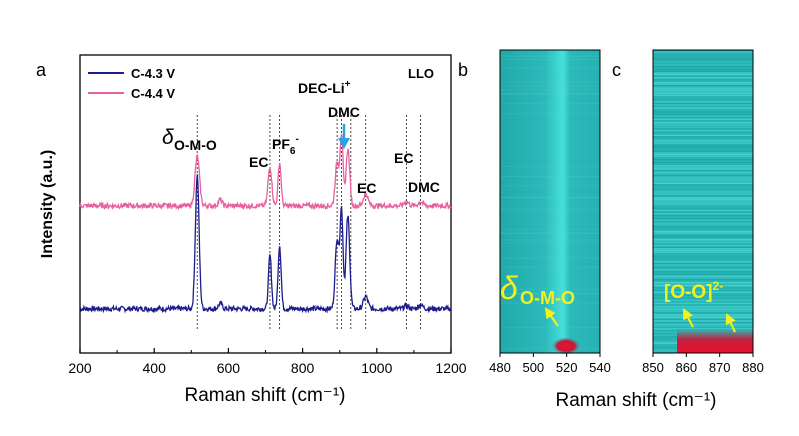 Image resolution: width=799 pixels, height=436 pixels. Describe the element at coordinates (551, 317) in the screenshot. I see `panel-b-arrow-icon` at that location.